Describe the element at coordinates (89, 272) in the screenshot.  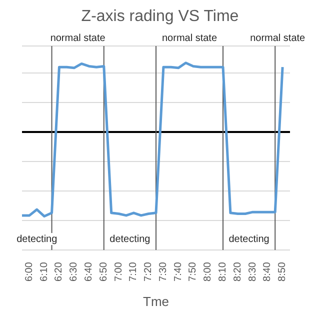
I see `x-tick-label: 6:40` at that location.